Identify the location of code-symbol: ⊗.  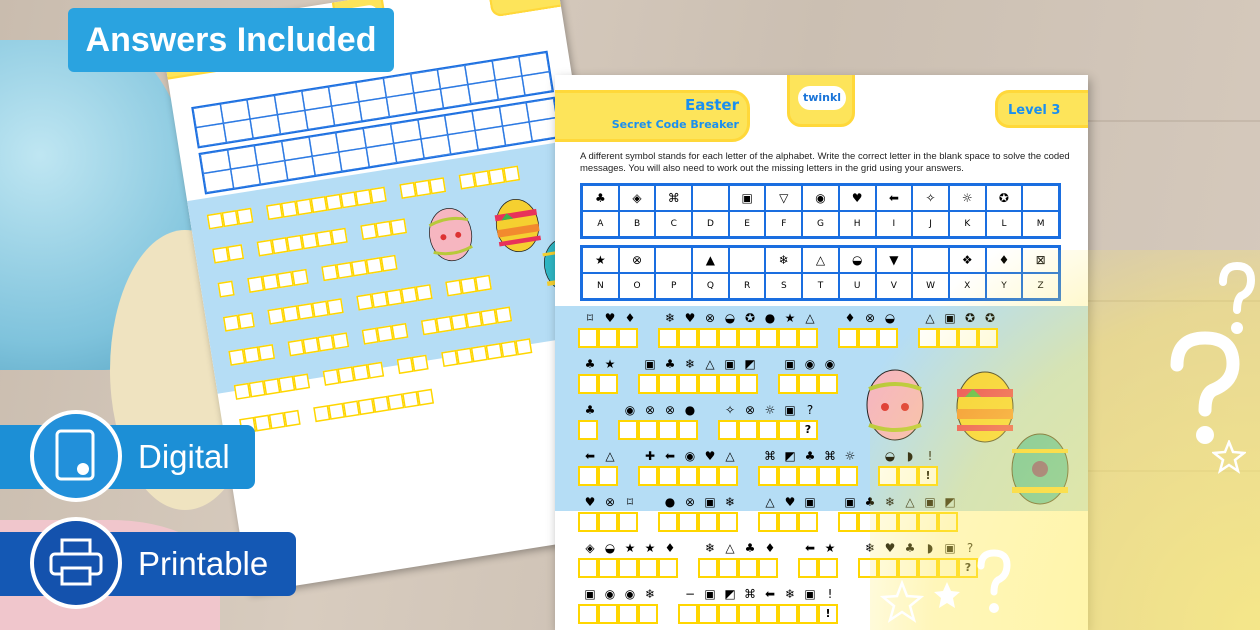
(670, 410).